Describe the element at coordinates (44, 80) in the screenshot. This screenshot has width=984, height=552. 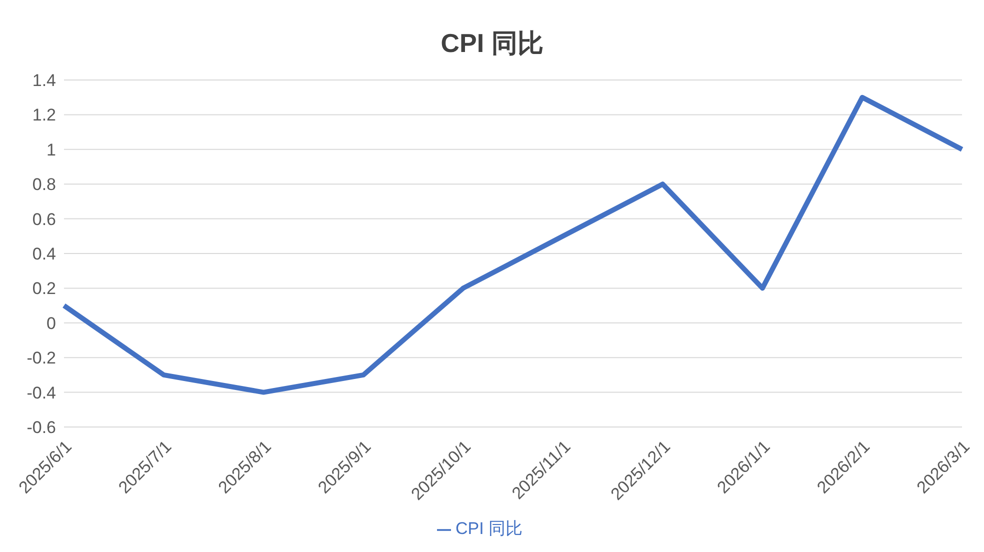
I see `y-tick-label: 1.4` at that location.